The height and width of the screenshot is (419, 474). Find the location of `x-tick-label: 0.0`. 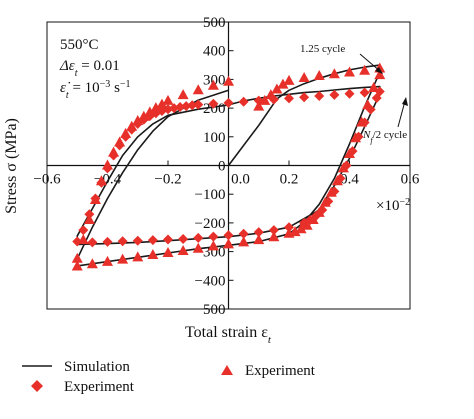

x-tick-label: 0.0 is located at coordinates (240, 180).